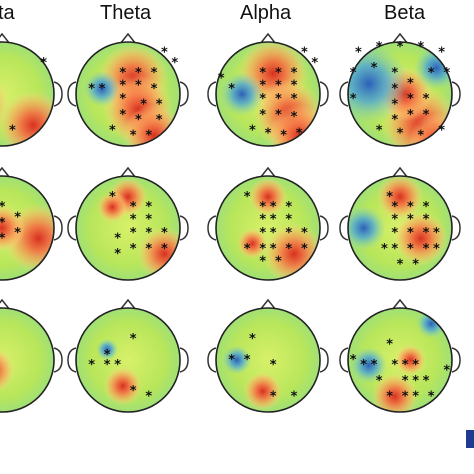 This screenshot has width=474, height=474. What do you see at coordinates (268, 360) in the screenshot?
I see `scalp-field` at bounding box center [268, 360].